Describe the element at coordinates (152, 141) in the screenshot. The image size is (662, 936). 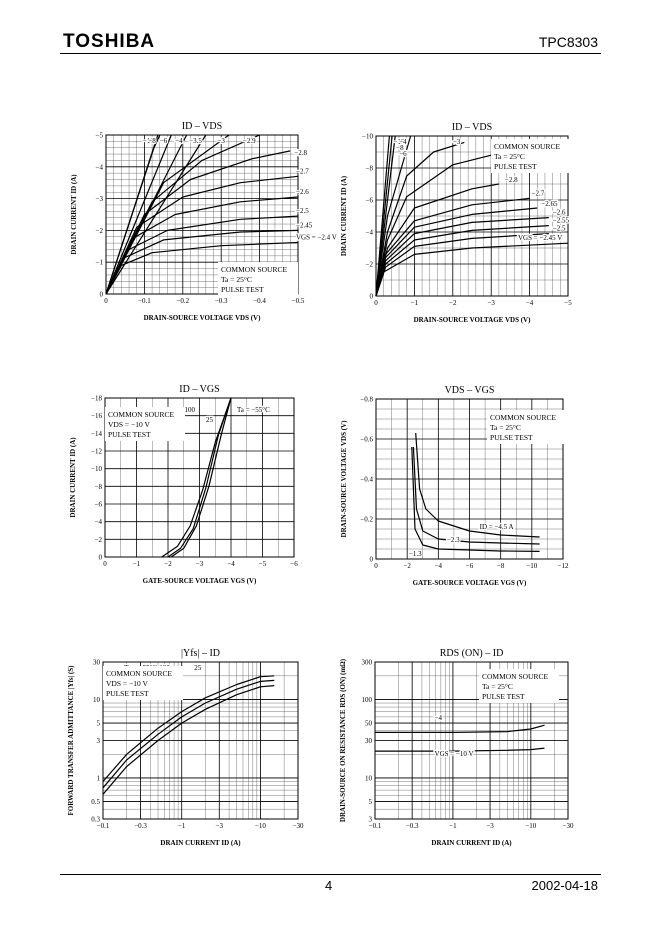
I see `curve-label: −8` at that location.